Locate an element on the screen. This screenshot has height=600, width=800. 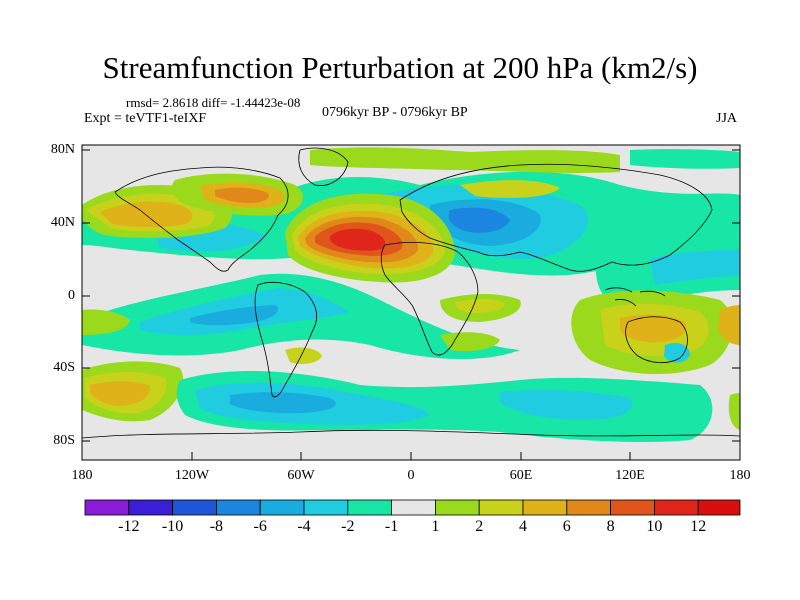
south-atlantic-high is located at coordinates (470, 342).